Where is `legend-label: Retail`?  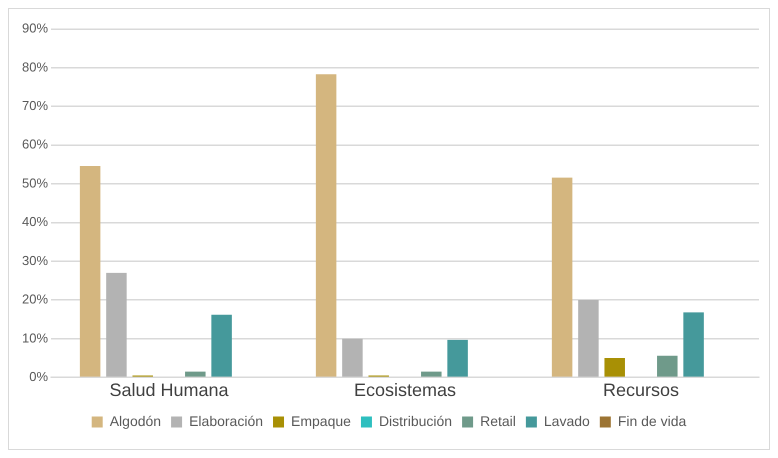
legend-label: Retail is located at coordinates (498, 420).